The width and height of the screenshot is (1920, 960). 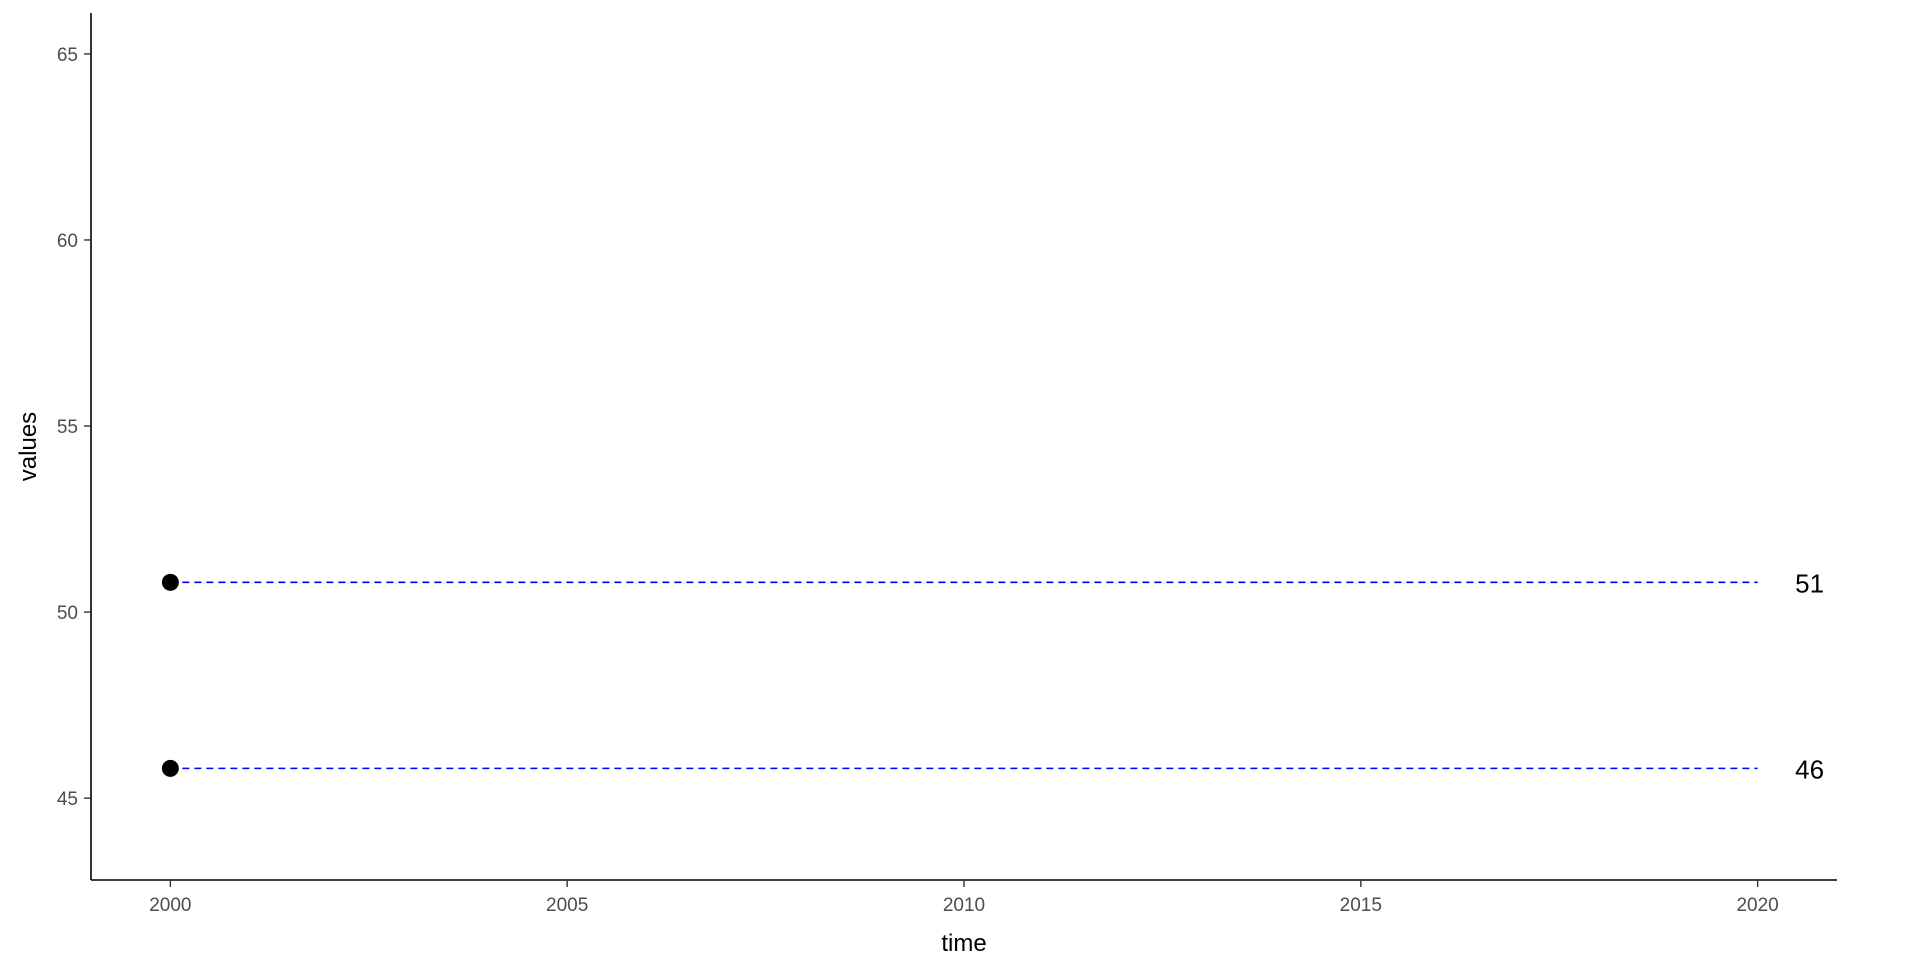 What do you see at coordinates (1809, 769) in the screenshot?
I see `data-label: 46` at bounding box center [1809, 769].